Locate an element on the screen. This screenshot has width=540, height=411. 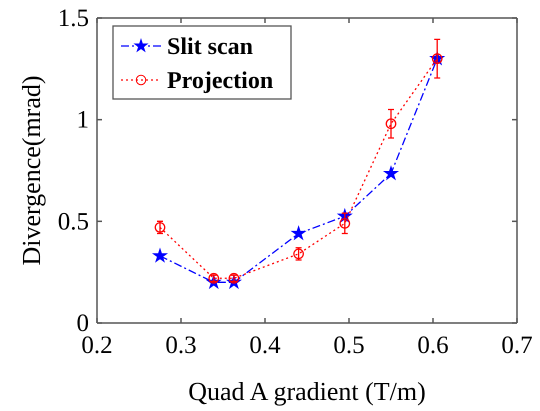
y-axis-title: Divergence(mrad) is located at coordinates (31, 170).